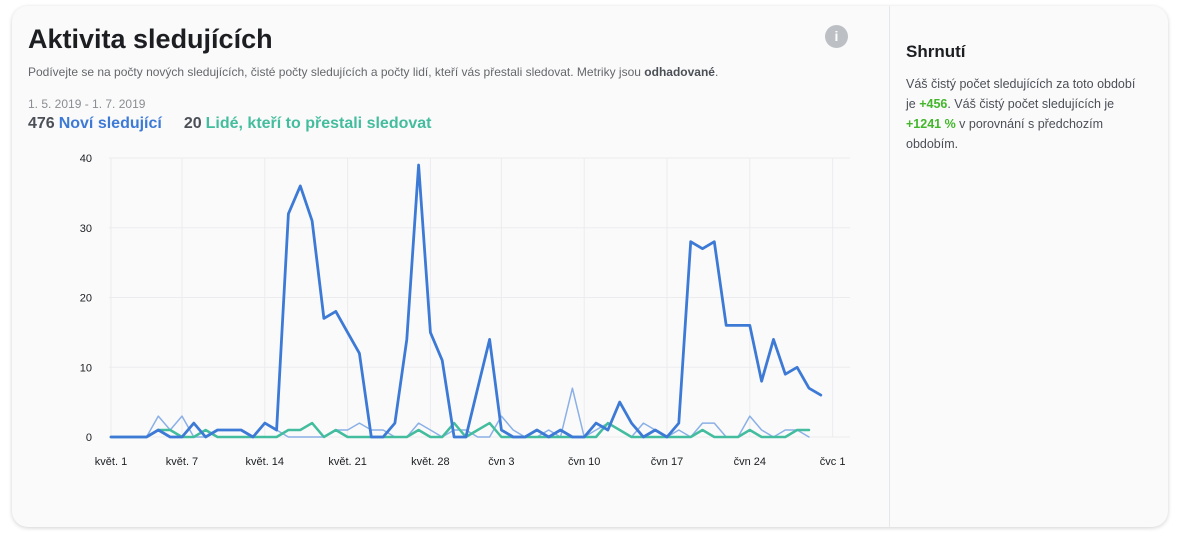  Describe the element at coordinates (111, 462) in the screenshot. I see `x-tick-label: květ. 1` at that location.